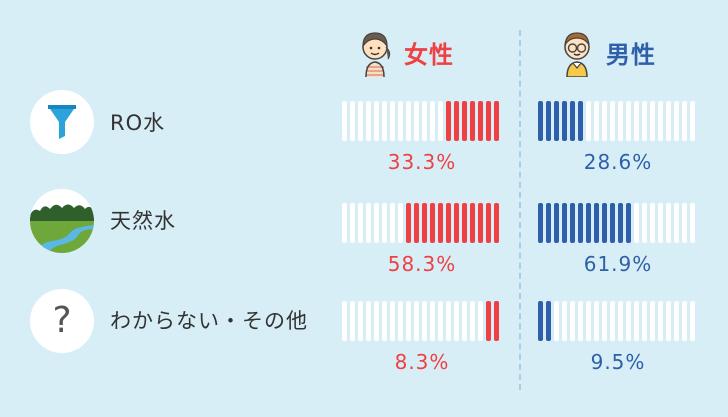 The width and height of the screenshot is (728, 417). What do you see at coordinates (631, 54) in the screenshot?
I see `male-header-label: 男性` at bounding box center [631, 54].